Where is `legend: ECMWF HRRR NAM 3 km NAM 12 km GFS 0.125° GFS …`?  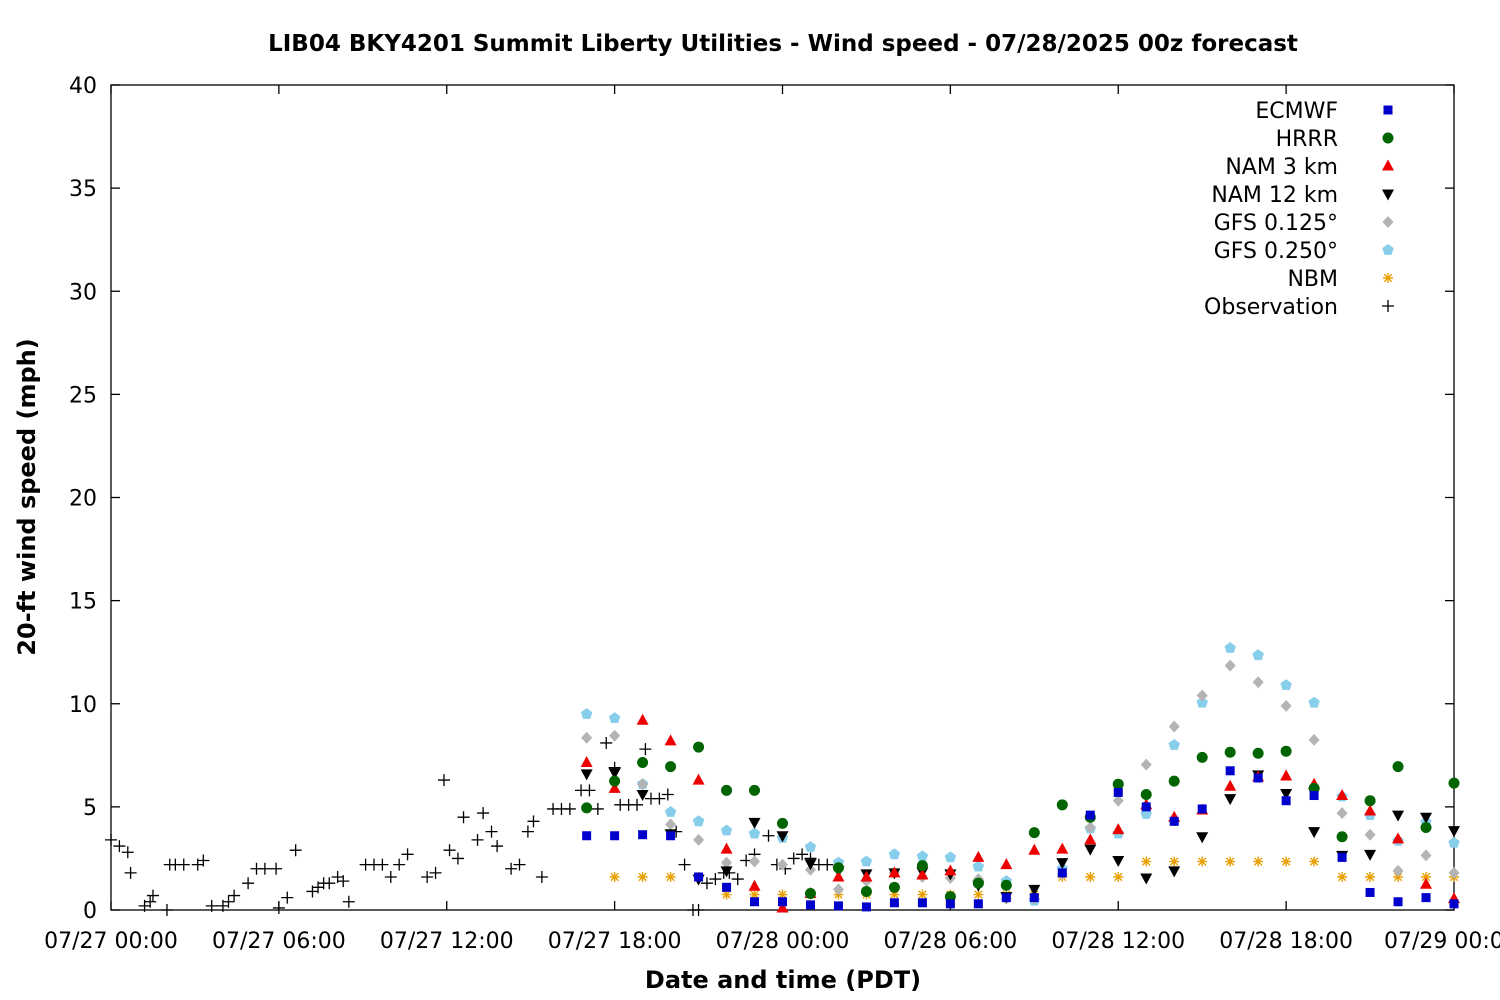
legend: ECMWF HRRR NAM 3 km NAM 12 km GFS 0.125° GFS … is located at coordinates (1299, 209).